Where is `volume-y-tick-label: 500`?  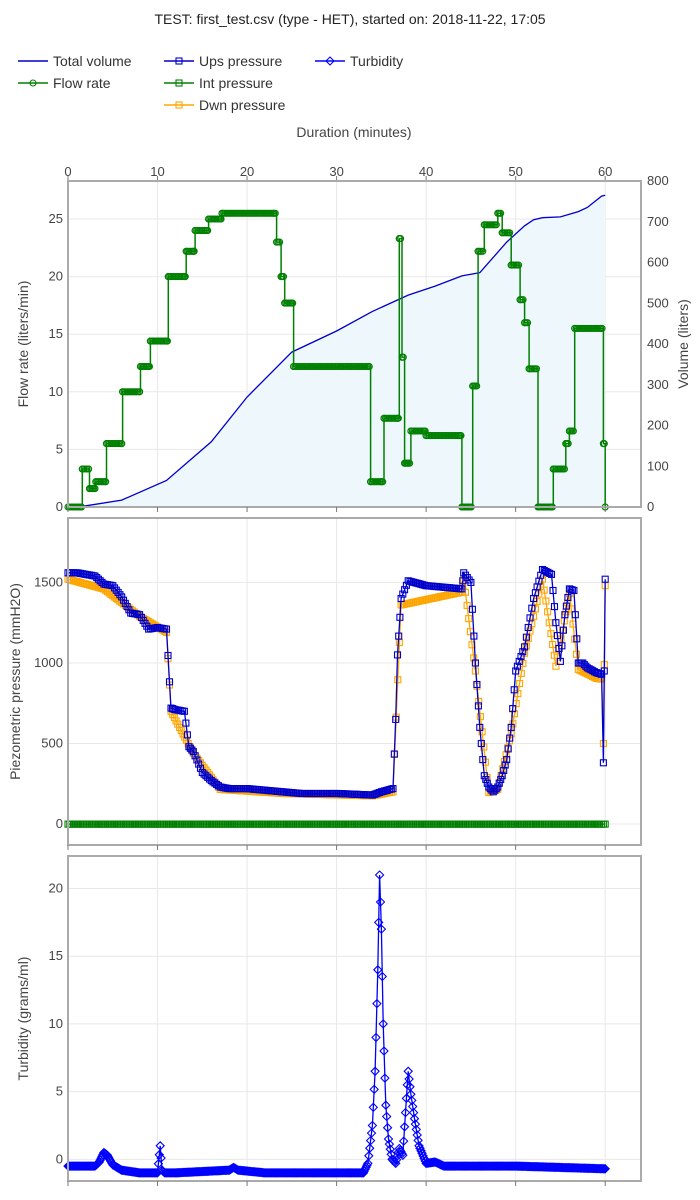 volume-y-tick-label: 500 is located at coordinates (658, 302).